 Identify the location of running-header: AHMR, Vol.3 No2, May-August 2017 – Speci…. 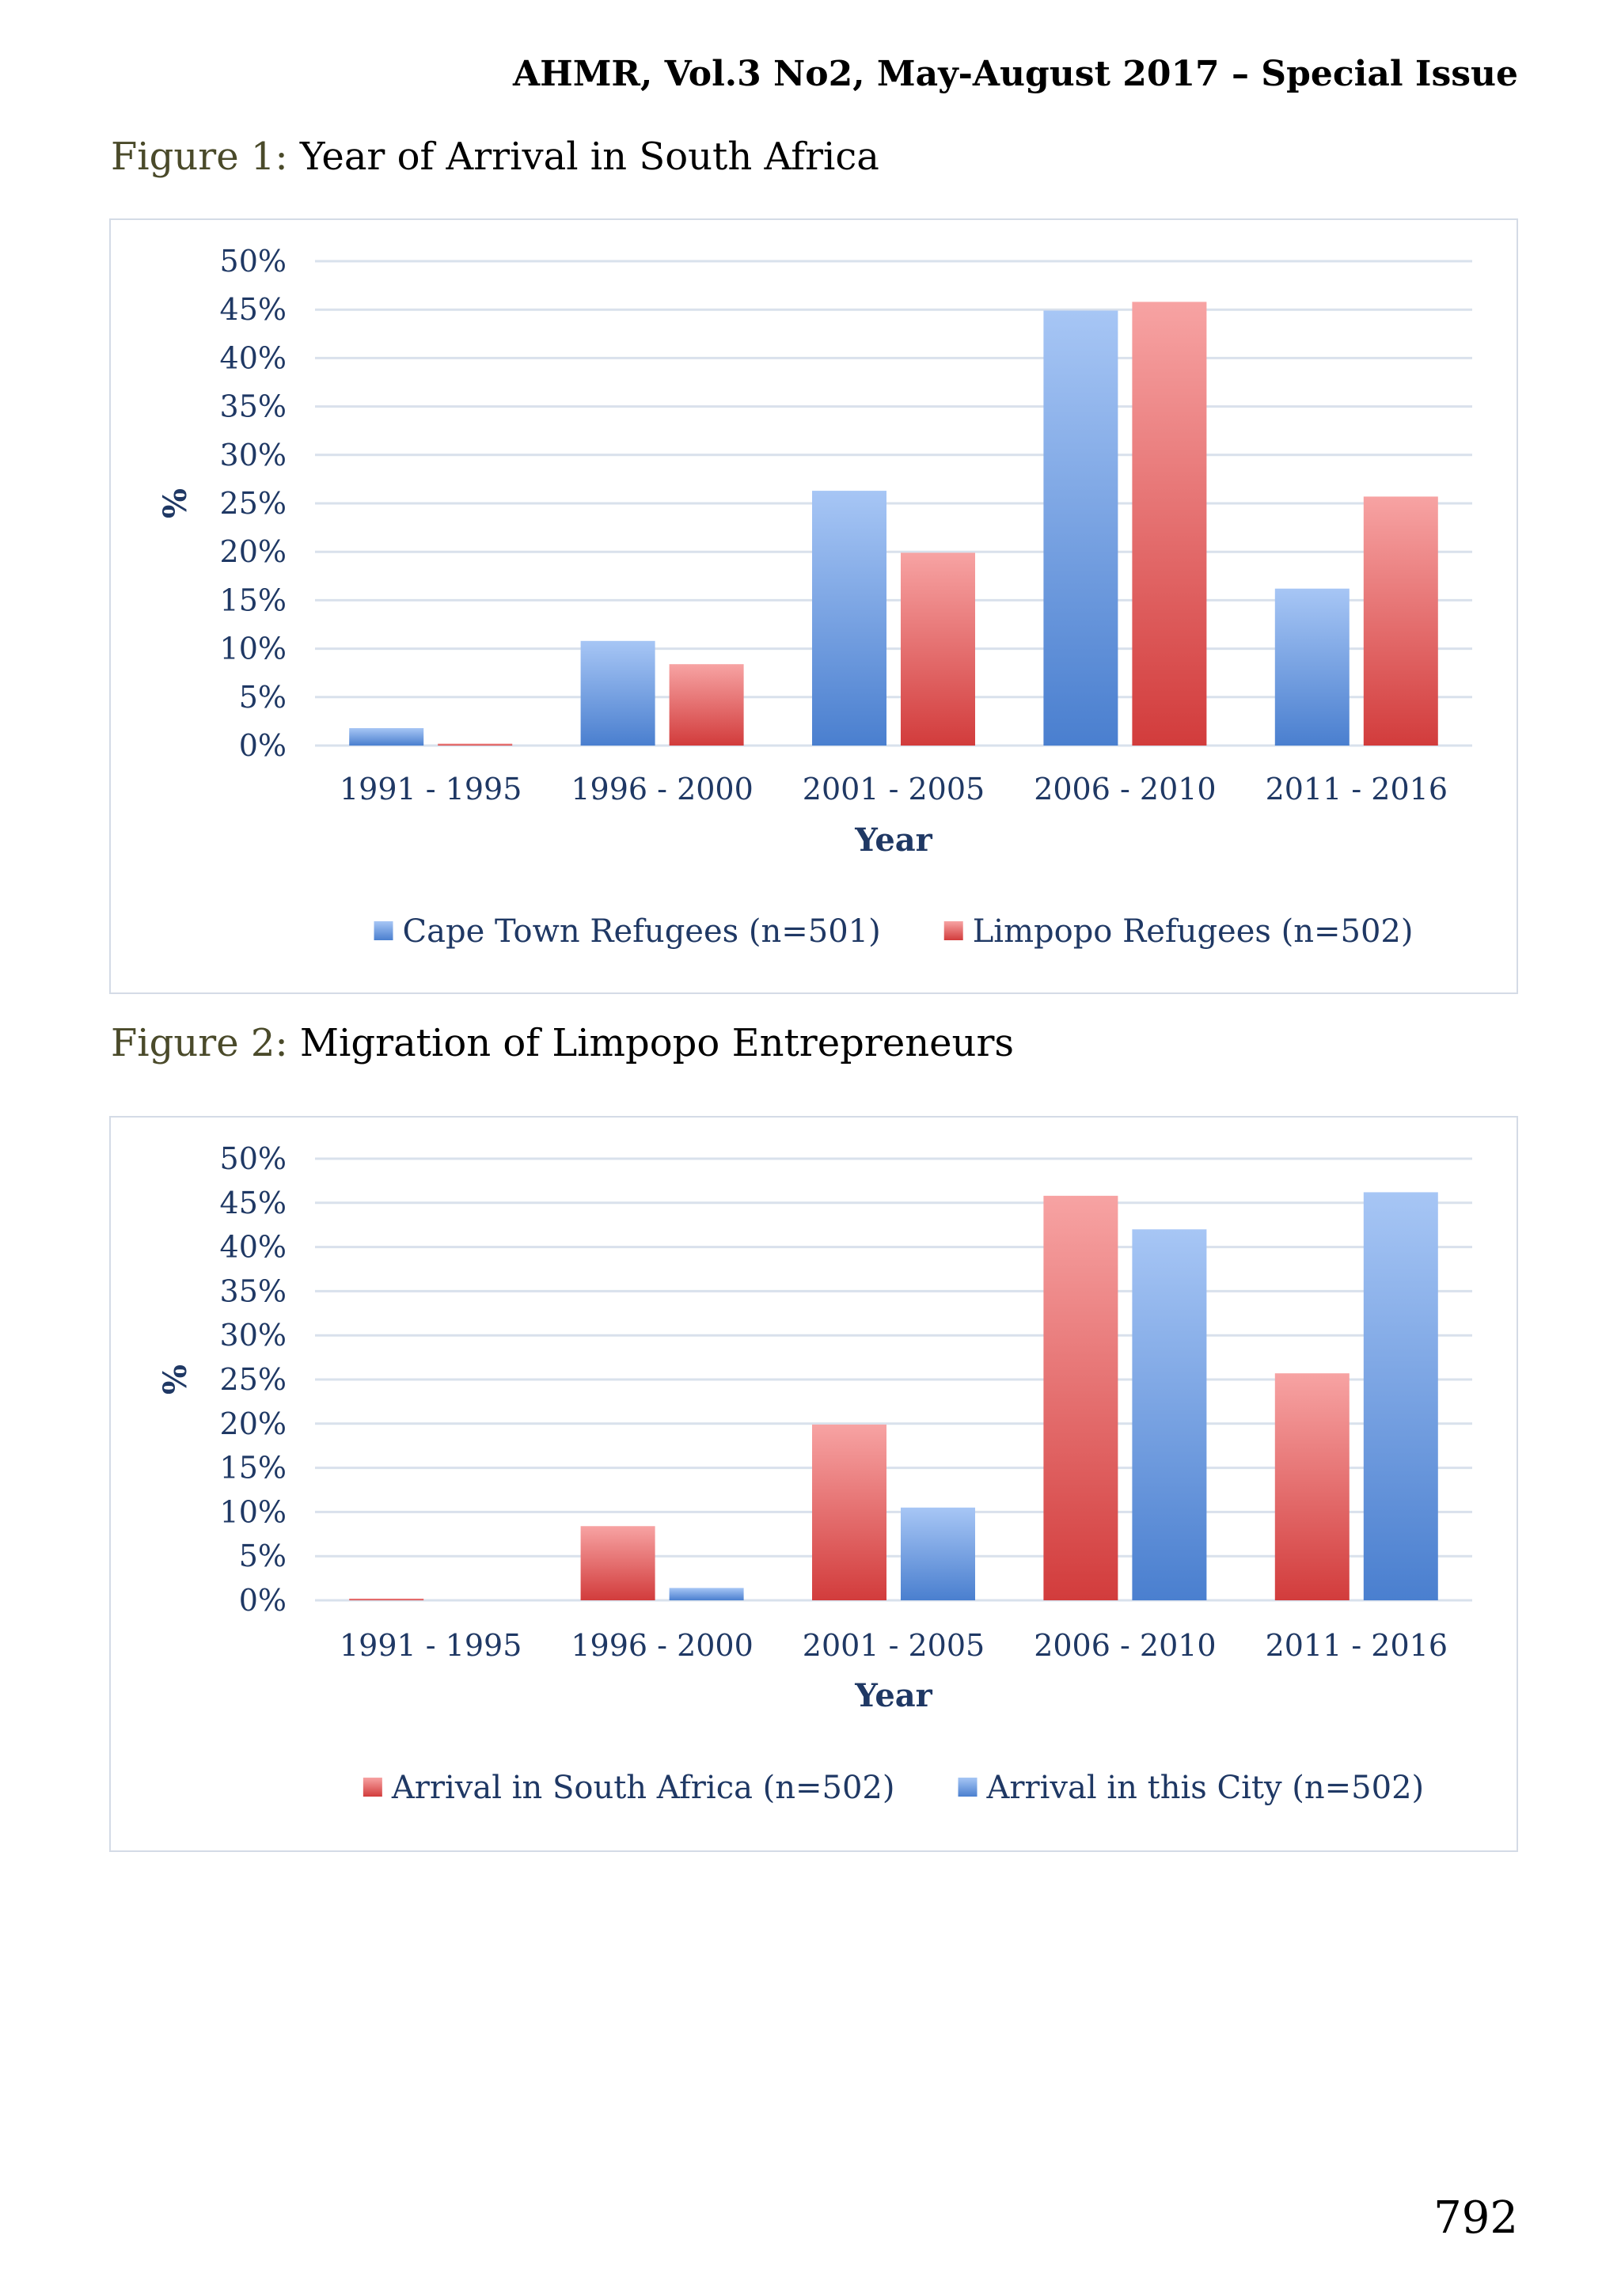
(1015, 74).